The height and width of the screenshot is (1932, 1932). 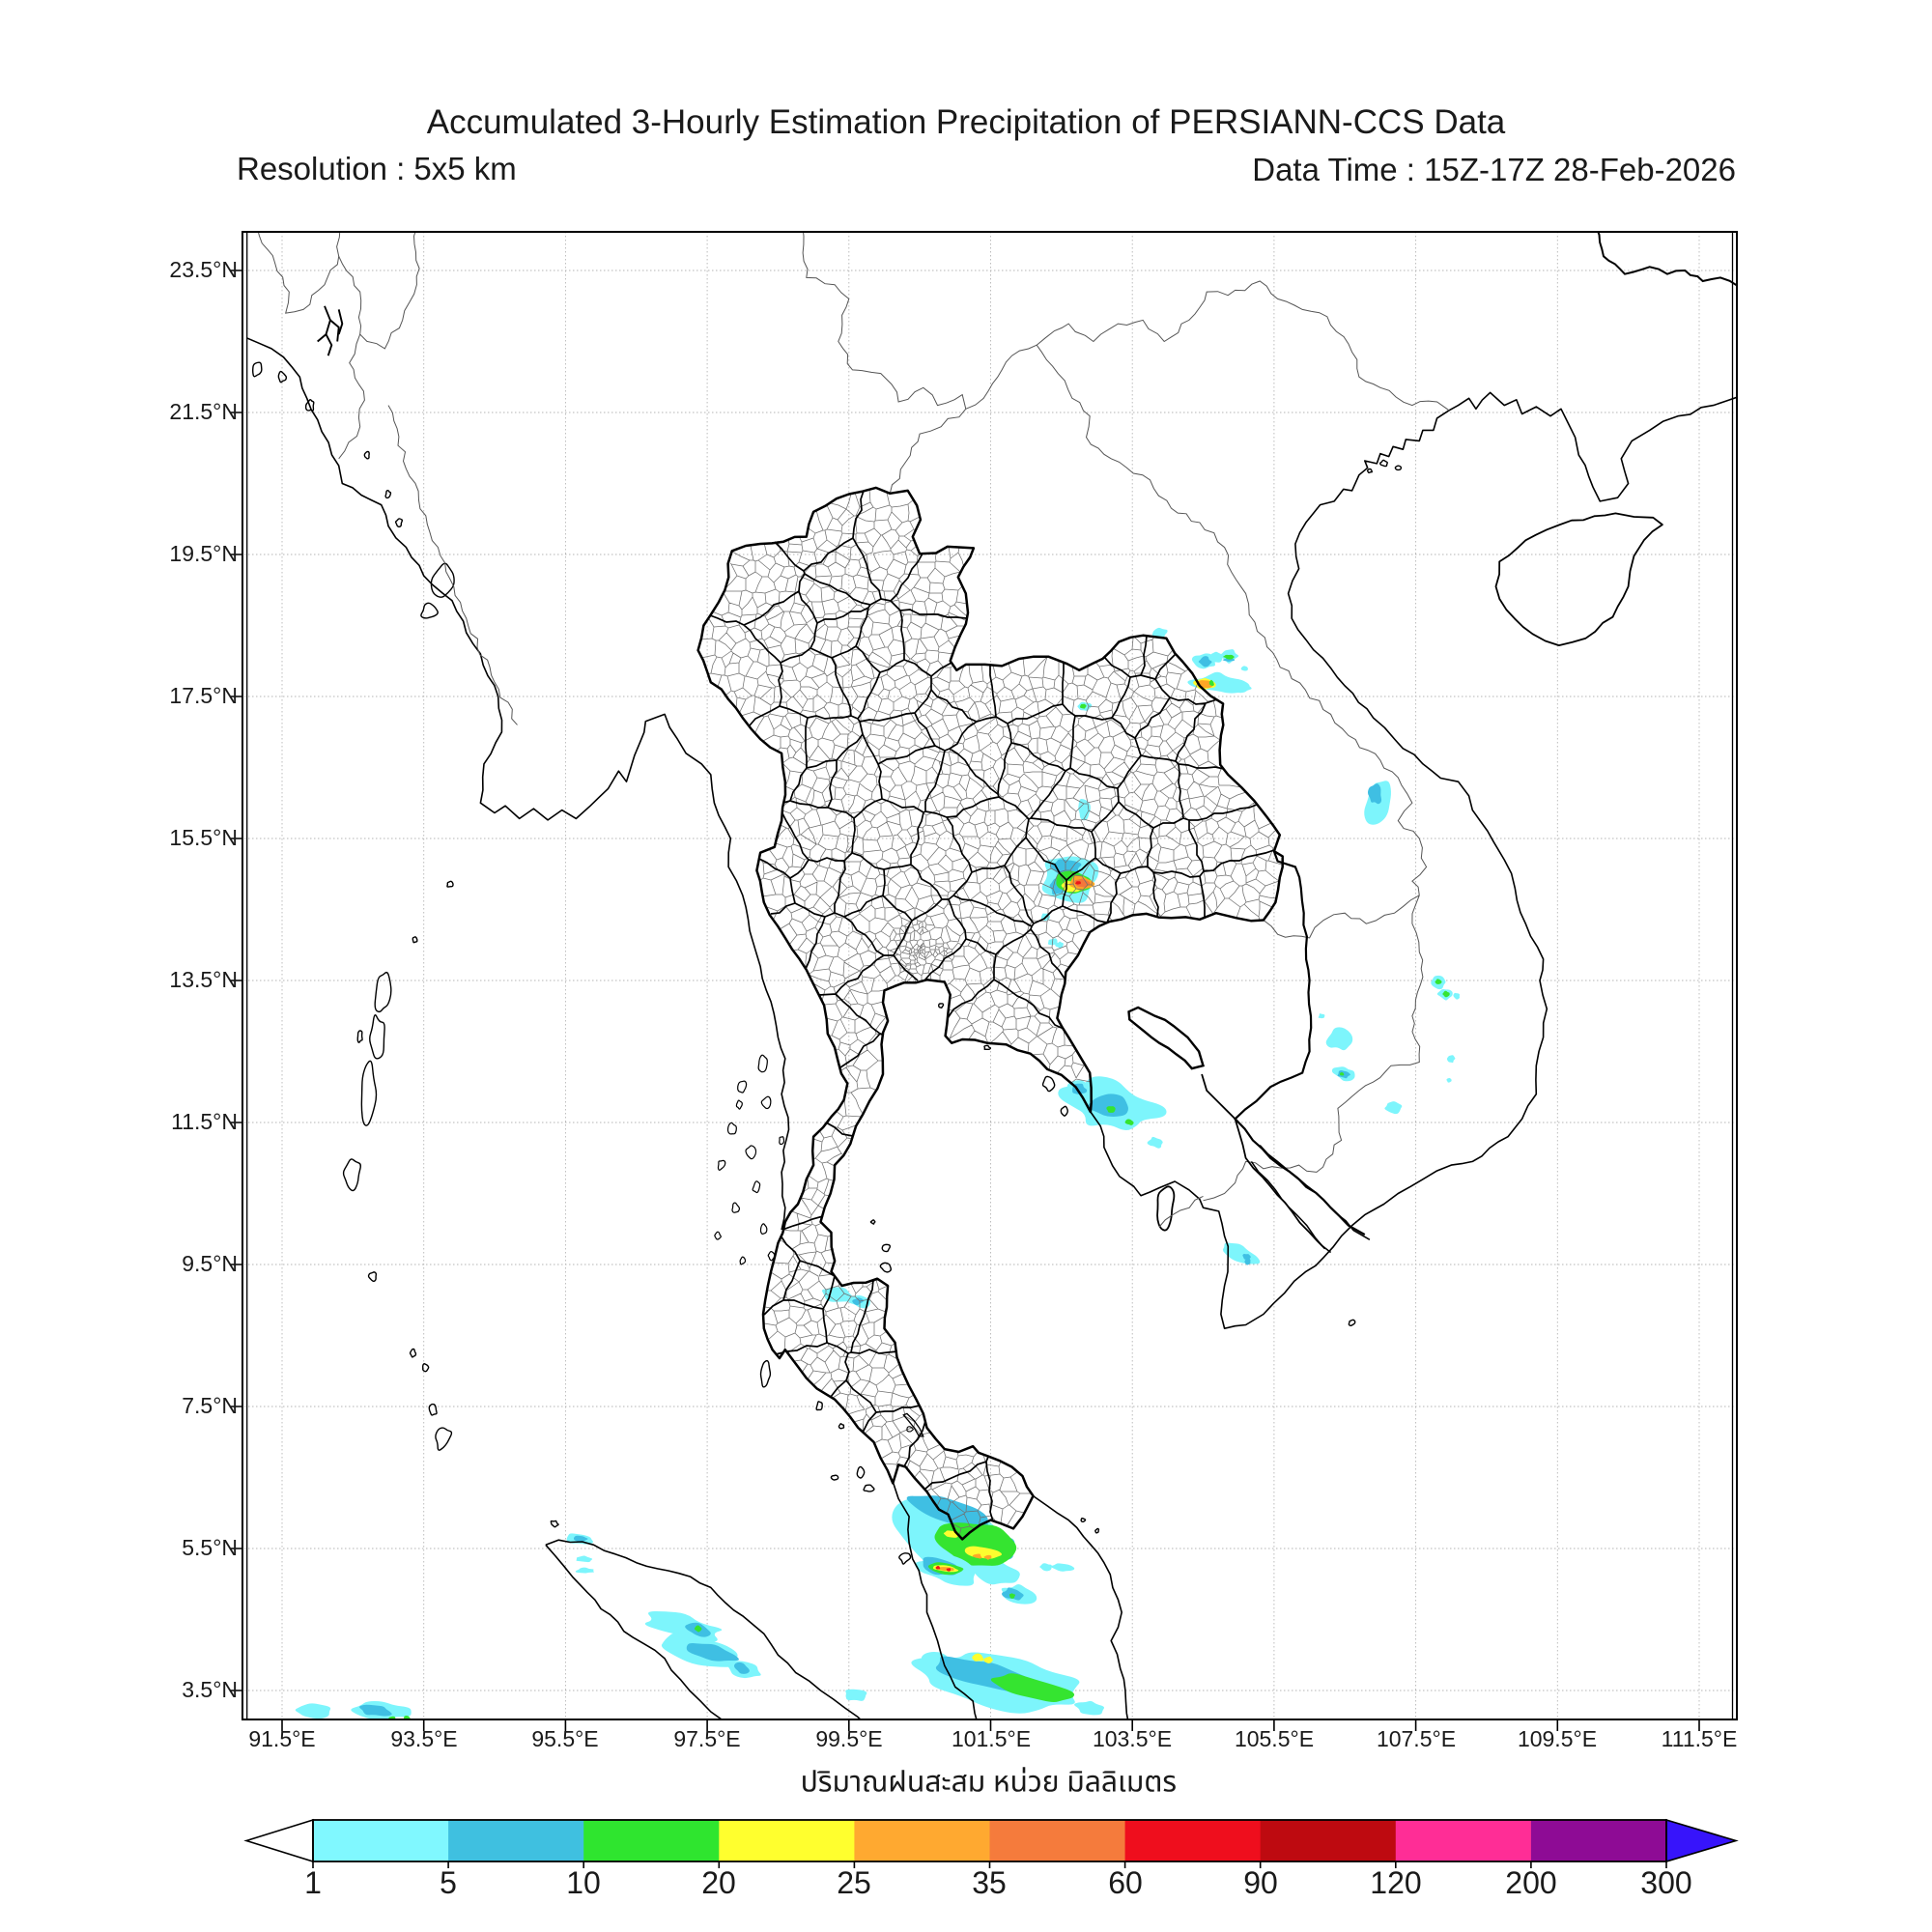 I want to click on svg-text: 60, so click(x=1125, y=1882).